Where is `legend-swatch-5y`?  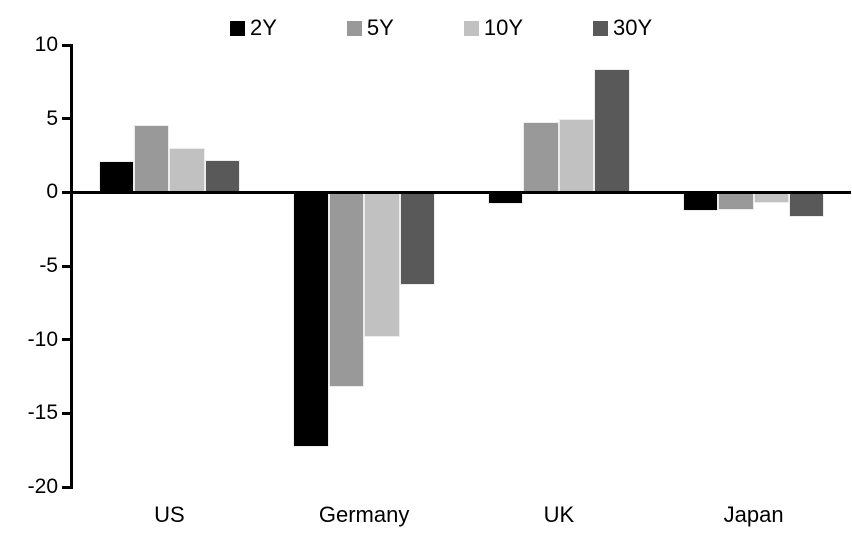 legend-swatch-5y is located at coordinates (354, 28).